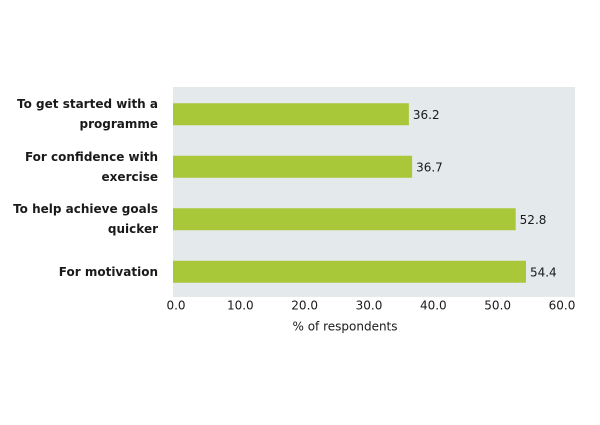 The width and height of the screenshot is (600, 425). What do you see at coordinates (562, 306) in the screenshot?
I see `x-tick-label: 60.0` at bounding box center [562, 306].